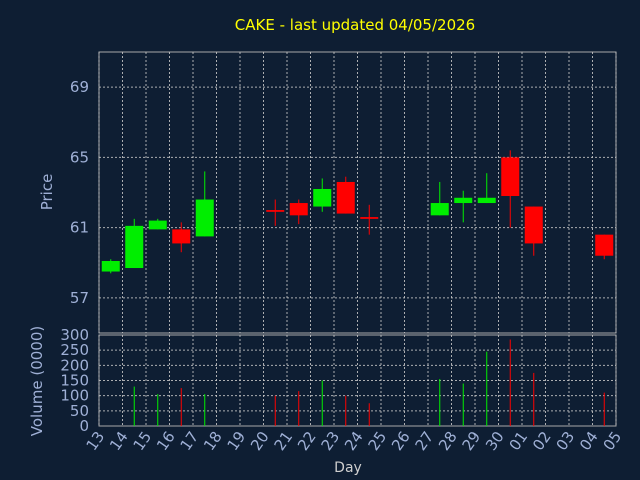 The image size is (640, 480). Describe the element at coordinates (495, 441) in the screenshot. I see `x-tick-label: 30` at that location.